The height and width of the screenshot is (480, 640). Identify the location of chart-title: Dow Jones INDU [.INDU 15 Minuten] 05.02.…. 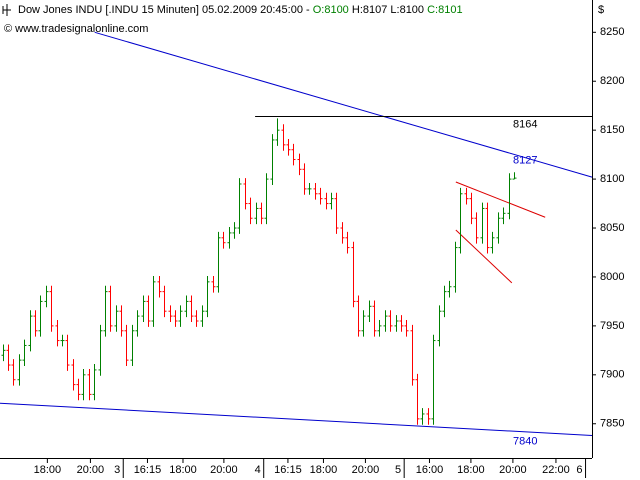
(240, 10).